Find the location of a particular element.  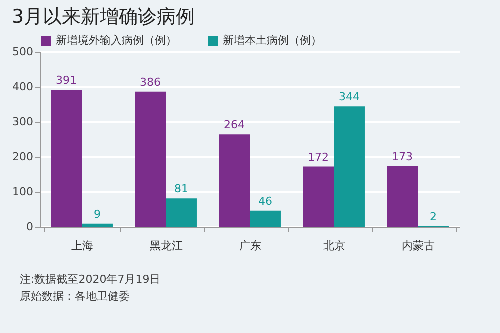

y-tick-label: 200 is located at coordinates (23, 157).